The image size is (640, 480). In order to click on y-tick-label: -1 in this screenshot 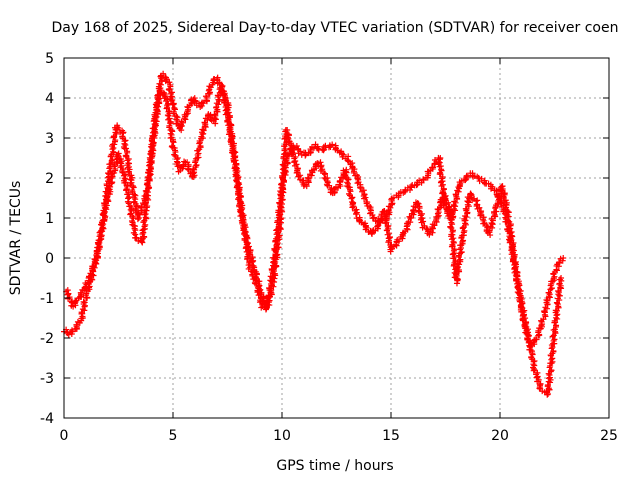, I will do `click(47, 299)`.